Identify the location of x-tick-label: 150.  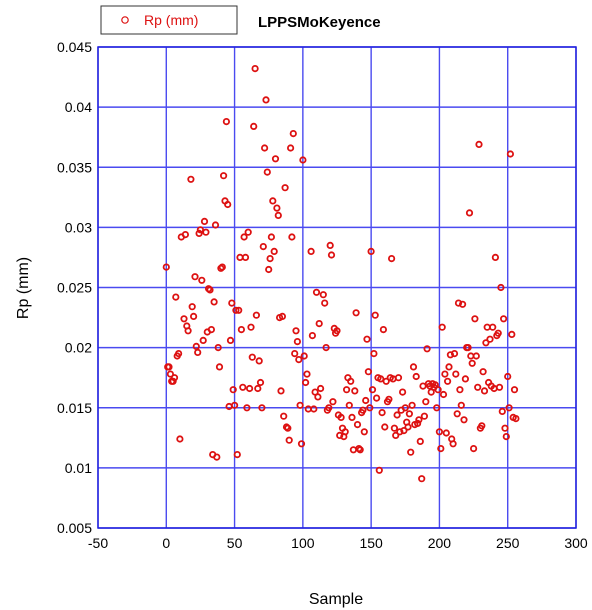
(371, 543).